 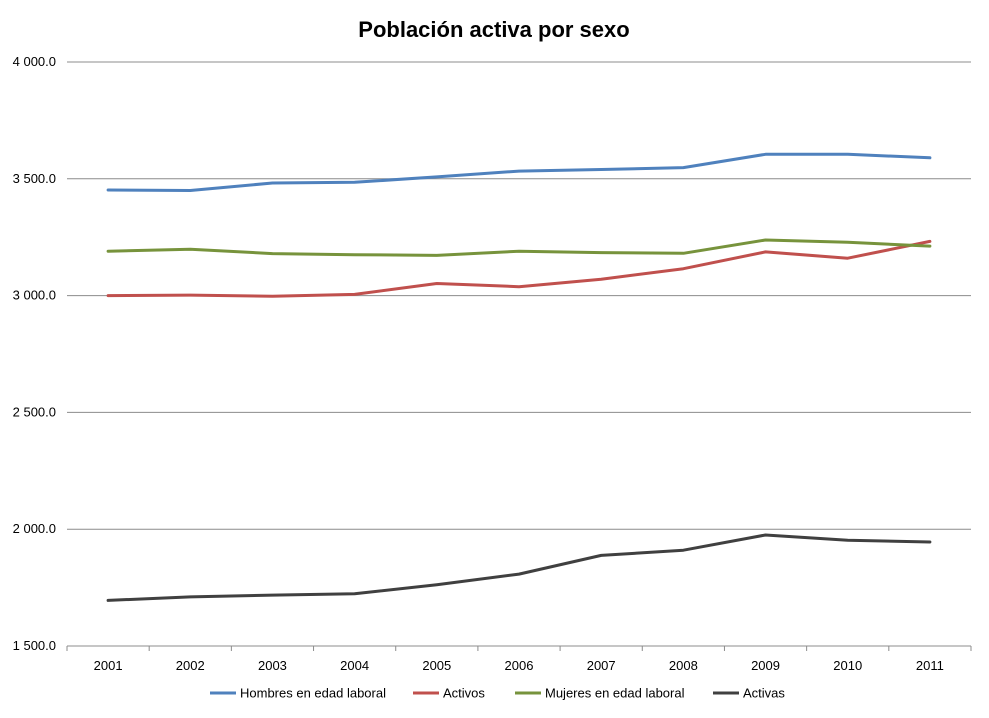 I want to click on y-tick-label: 2 000.0, so click(x=34, y=528).